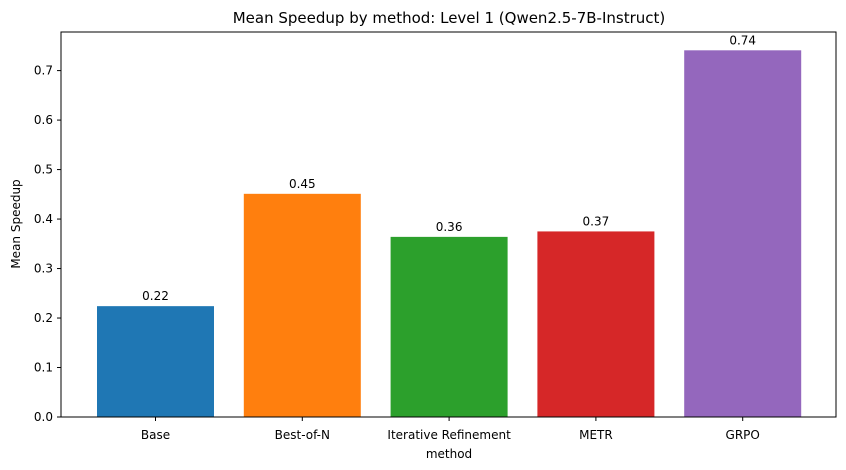 The image size is (846, 470). Describe the element at coordinates (742, 40) in the screenshot. I see `data-label: 0.74` at that location.